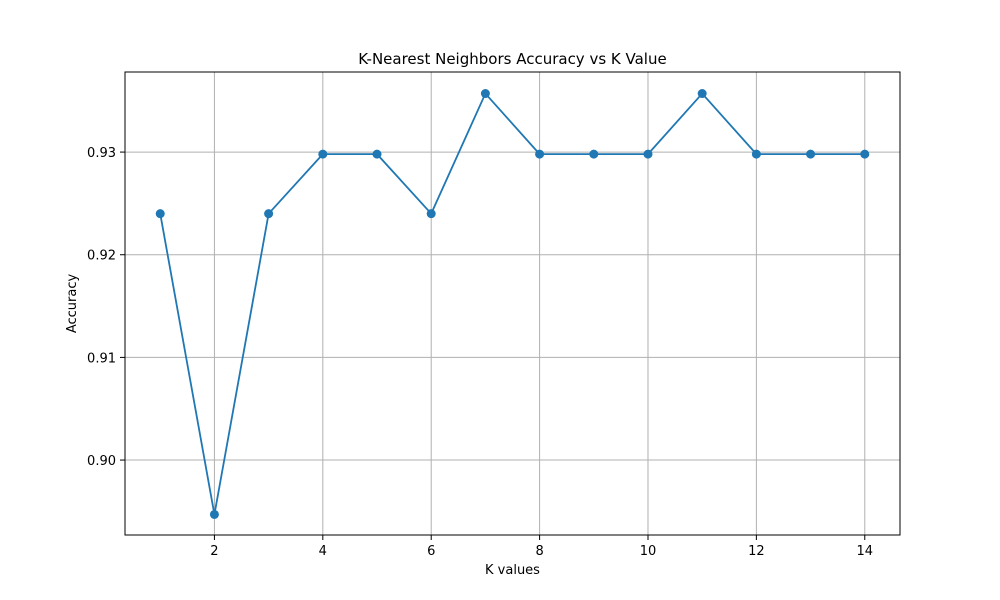 This screenshot has height=600, width=1000. Describe the element at coordinates (648, 551) in the screenshot. I see `x-tick-label: 10` at that location.